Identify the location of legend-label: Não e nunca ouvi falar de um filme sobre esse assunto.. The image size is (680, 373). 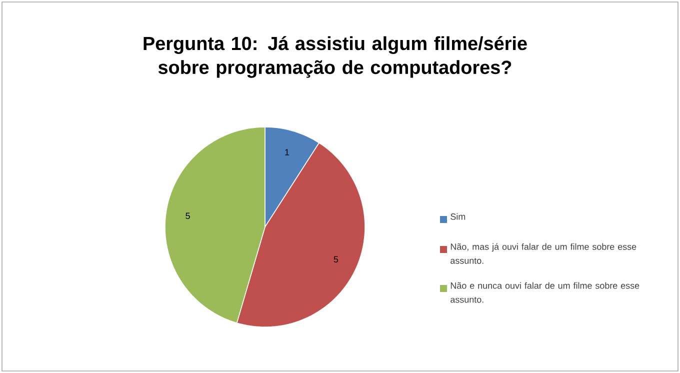
(545, 292).